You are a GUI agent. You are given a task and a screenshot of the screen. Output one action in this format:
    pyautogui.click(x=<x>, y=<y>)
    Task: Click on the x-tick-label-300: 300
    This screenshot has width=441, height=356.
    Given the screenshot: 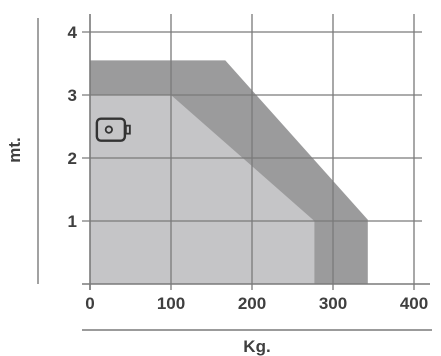 What is the action you would take?
    pyautogui.click(x=333, y=303)
    